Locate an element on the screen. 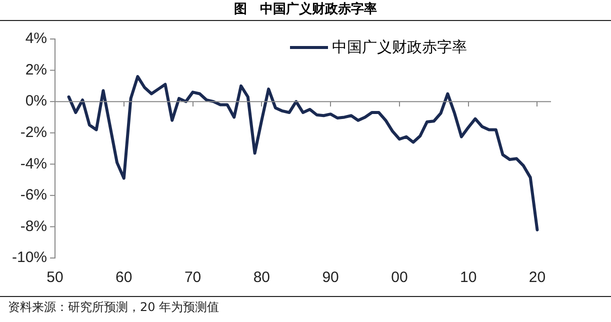 The width and height of the screenshot is (611, 322). y-tick-label: 2% is located at coordinates (36, 69).